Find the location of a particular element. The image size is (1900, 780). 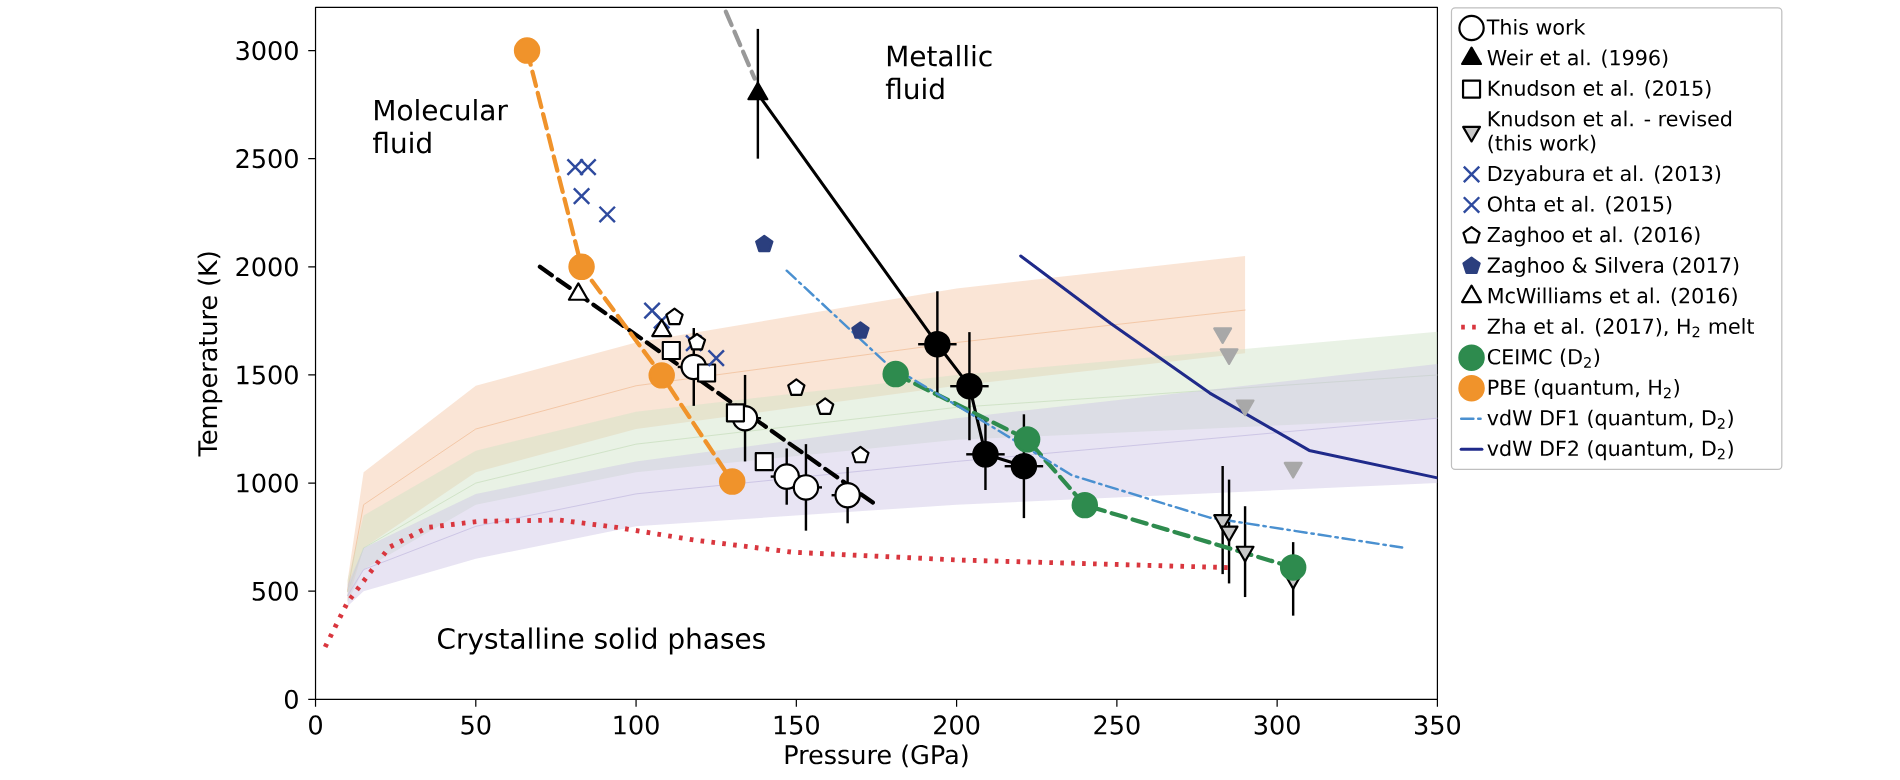

x-tick-label: 150 is located at coordinates (796, 725).